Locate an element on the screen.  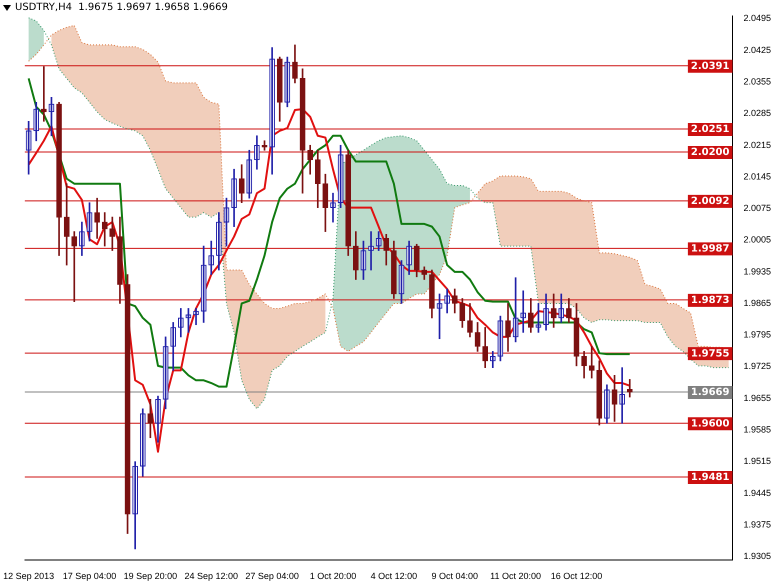
y-tick-label: 1.9795 is located at coordinates (757, 335).